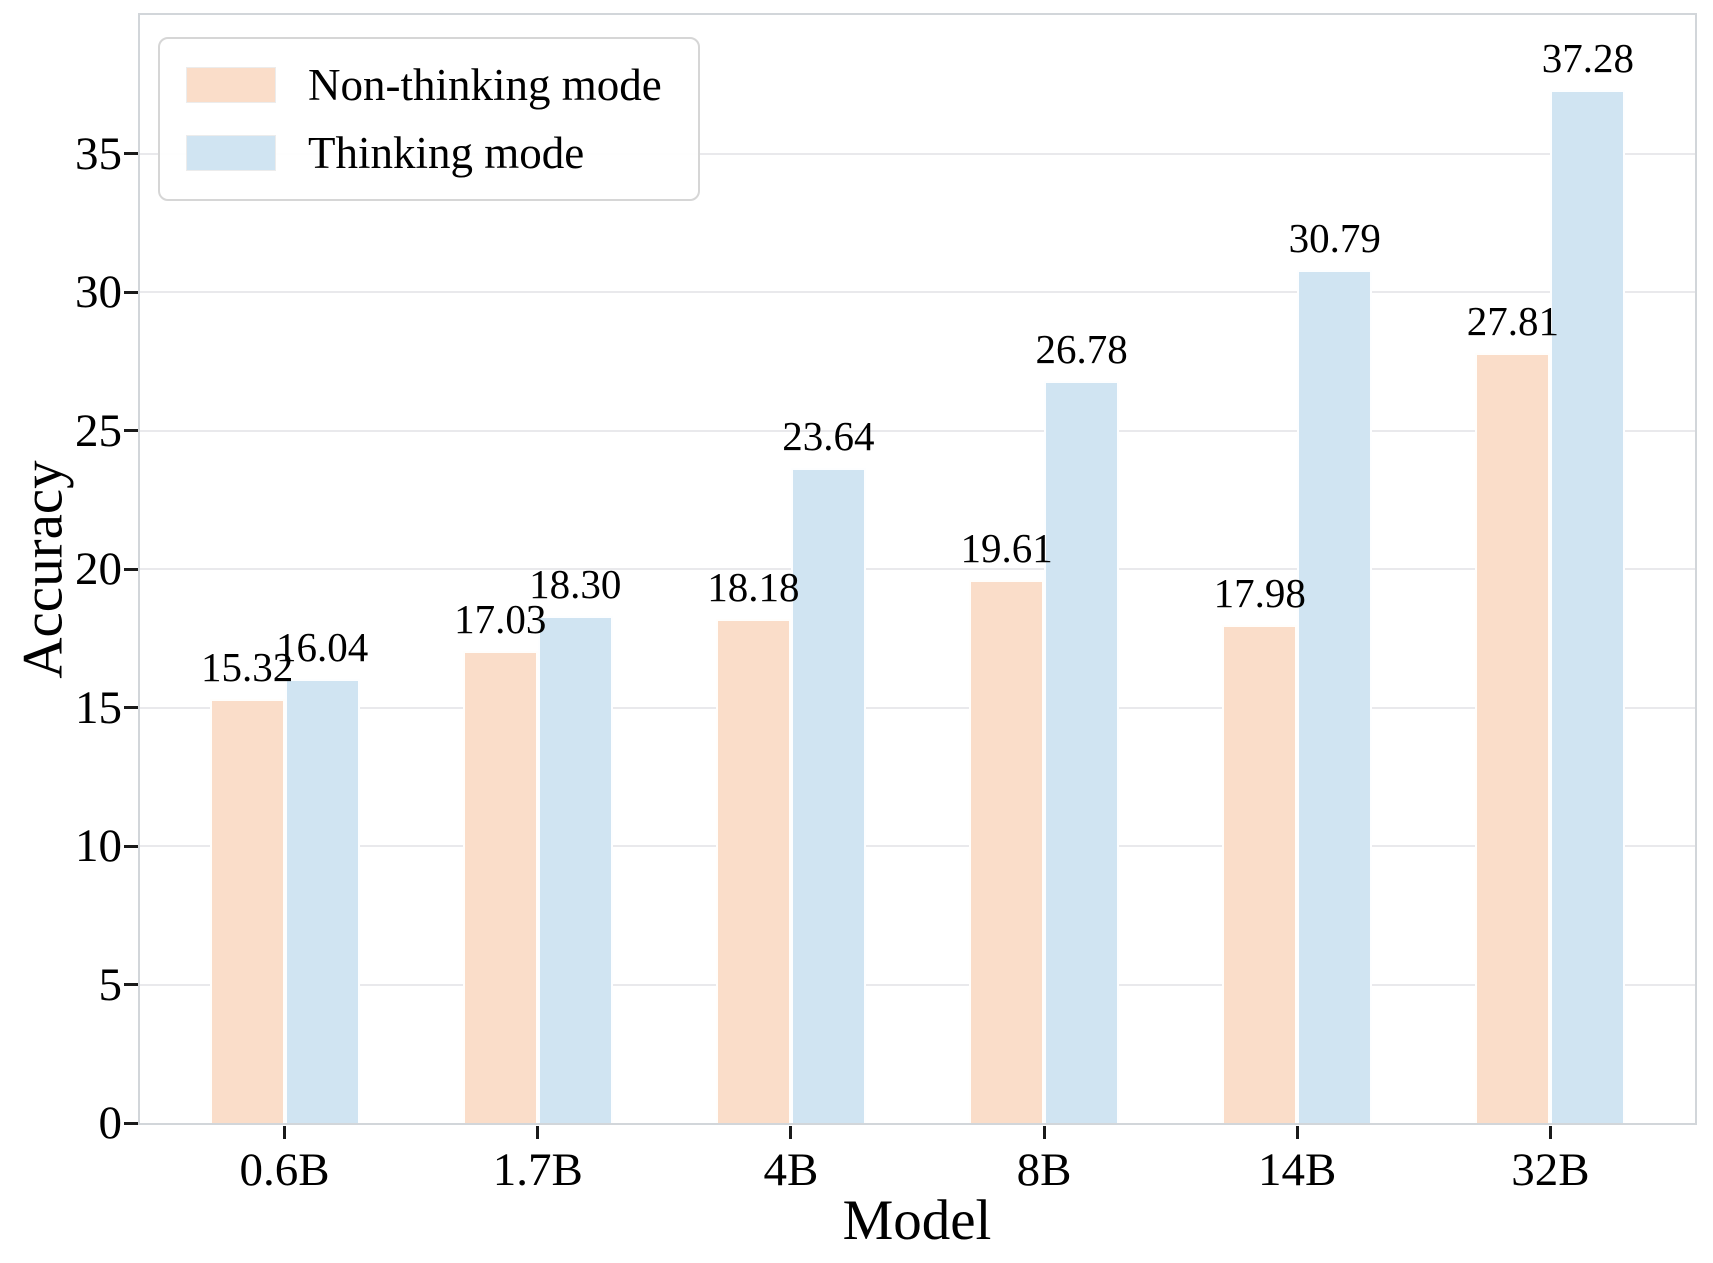  What do you see at coordinates (1513, 737) in the screenshot?
I see `bar-non-thinking-mode-32b` at bounding box center [1513, 737].